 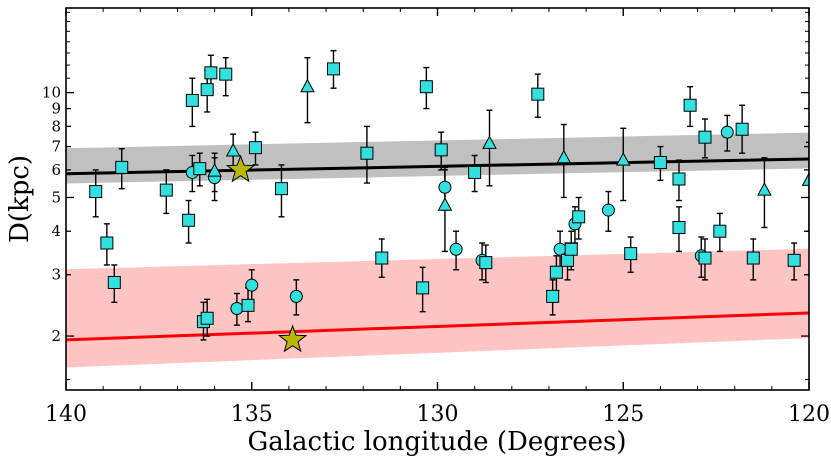 What do you see at coordinates (437, 141) in the screenshot?
I see `upper-band-upper-edge` at bounding box center [437, 141].